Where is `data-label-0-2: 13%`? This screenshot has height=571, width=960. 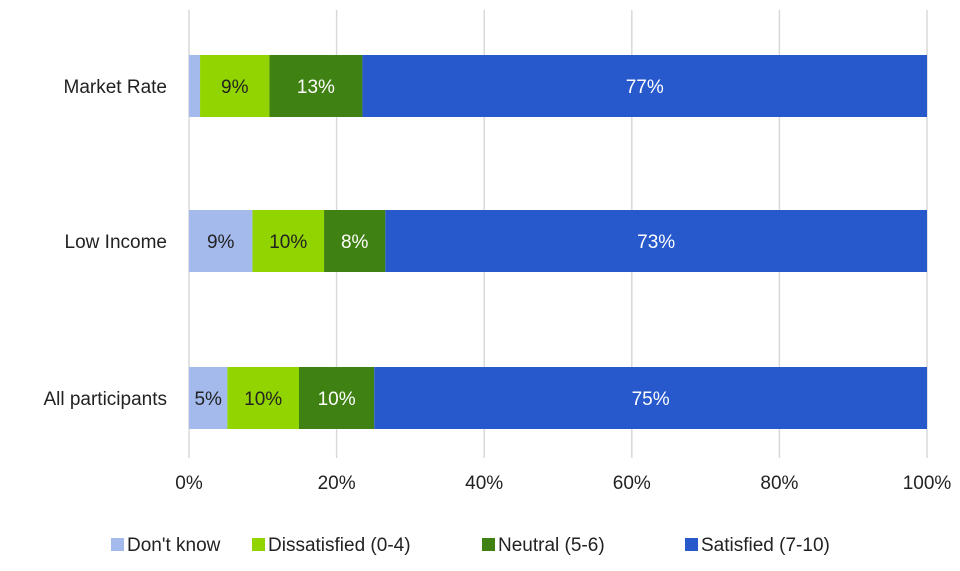
data-label-0-2: 13% is located at coordinates (316, 87).